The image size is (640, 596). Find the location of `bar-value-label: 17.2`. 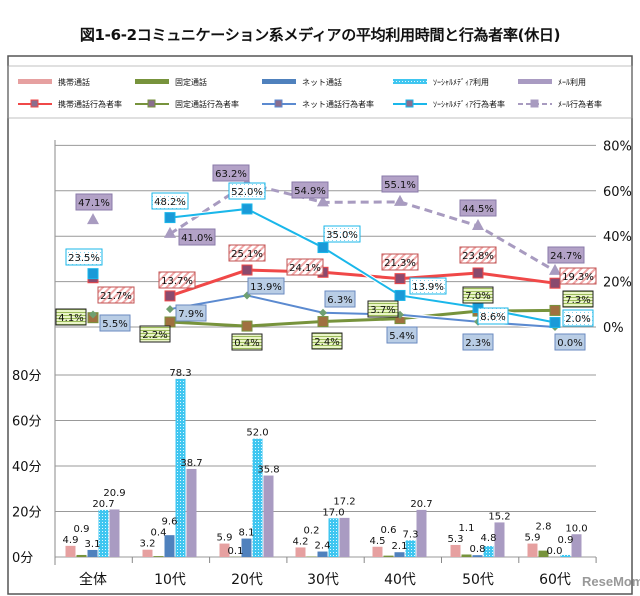

bar-value-label: 17.2 is located at coordinates (344, 501).